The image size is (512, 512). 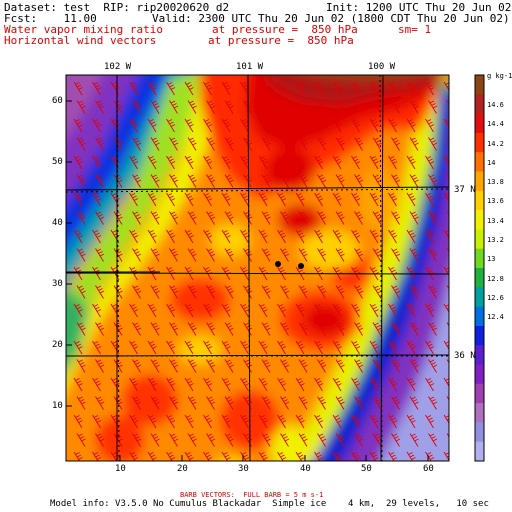 What do you see at coordinates (285, 29) in the screenshot?
I see `field1-level: at pressure = 850 hPa` at bounding box center [285, 29].